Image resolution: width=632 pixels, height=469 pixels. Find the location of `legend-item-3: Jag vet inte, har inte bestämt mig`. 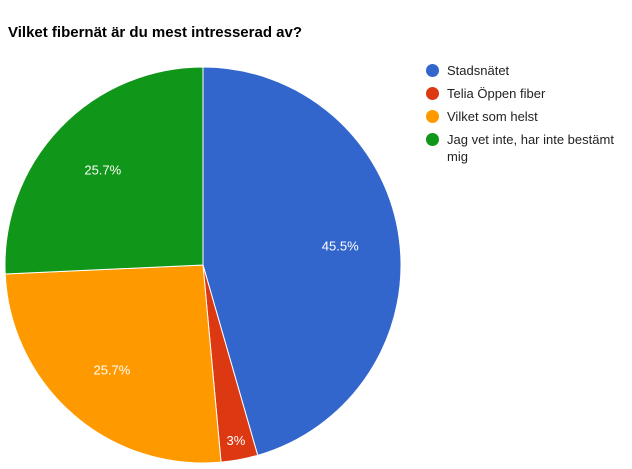

legend-item-3: Jag vet inte, har inte bestämt mig is located at coordinates (529, 148).